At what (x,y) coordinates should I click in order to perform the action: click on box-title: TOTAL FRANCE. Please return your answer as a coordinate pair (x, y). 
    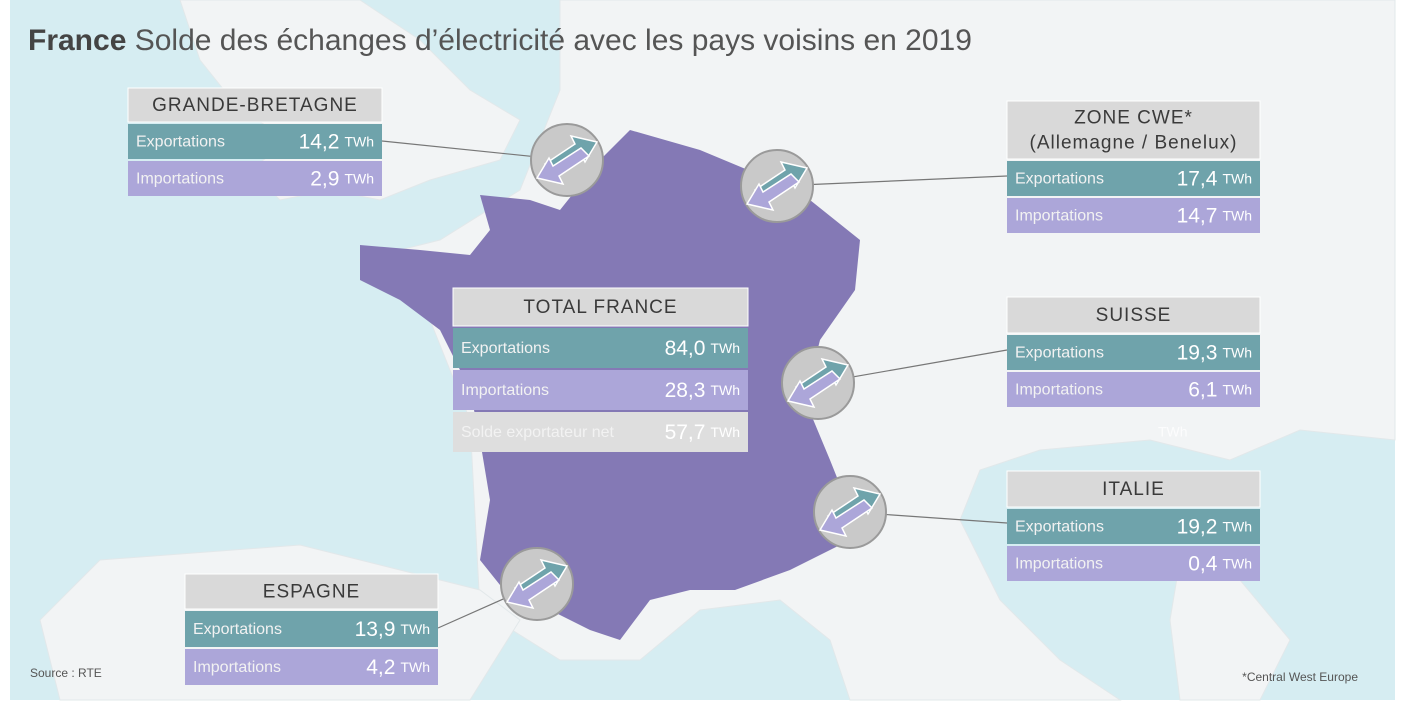
    Looking at the image, I should click on (600, 307).